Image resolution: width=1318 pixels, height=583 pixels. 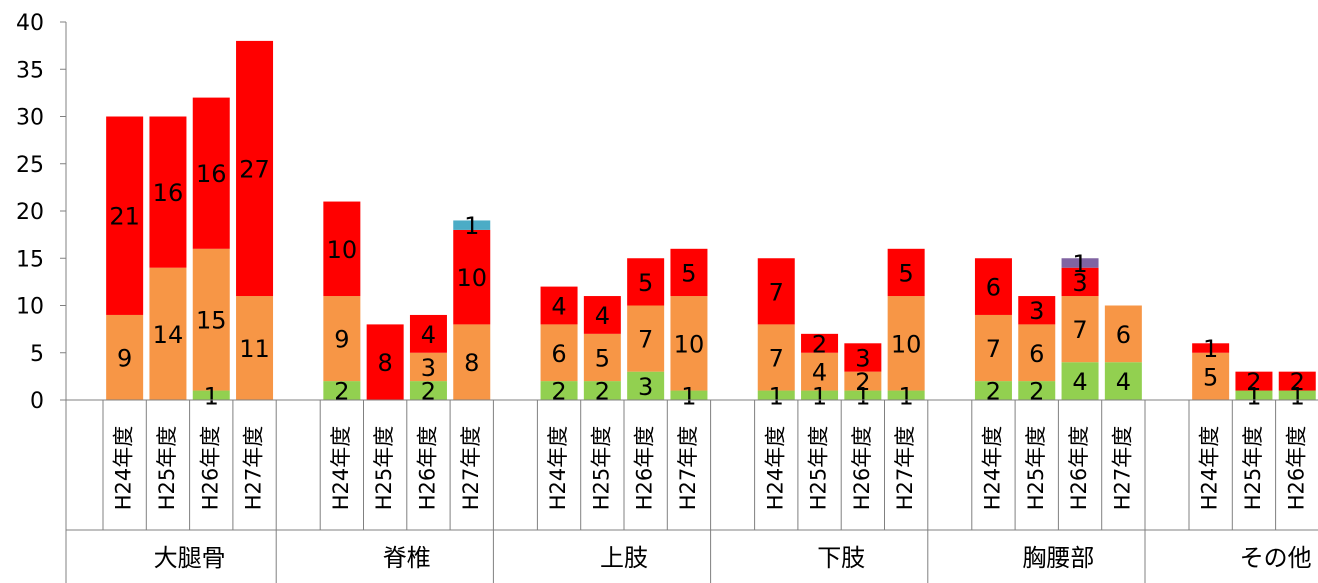 What do you see at coordinates (30, 307) in the screenshot?
I see `y-tick-label: 10` at bounding box center [30, 307].